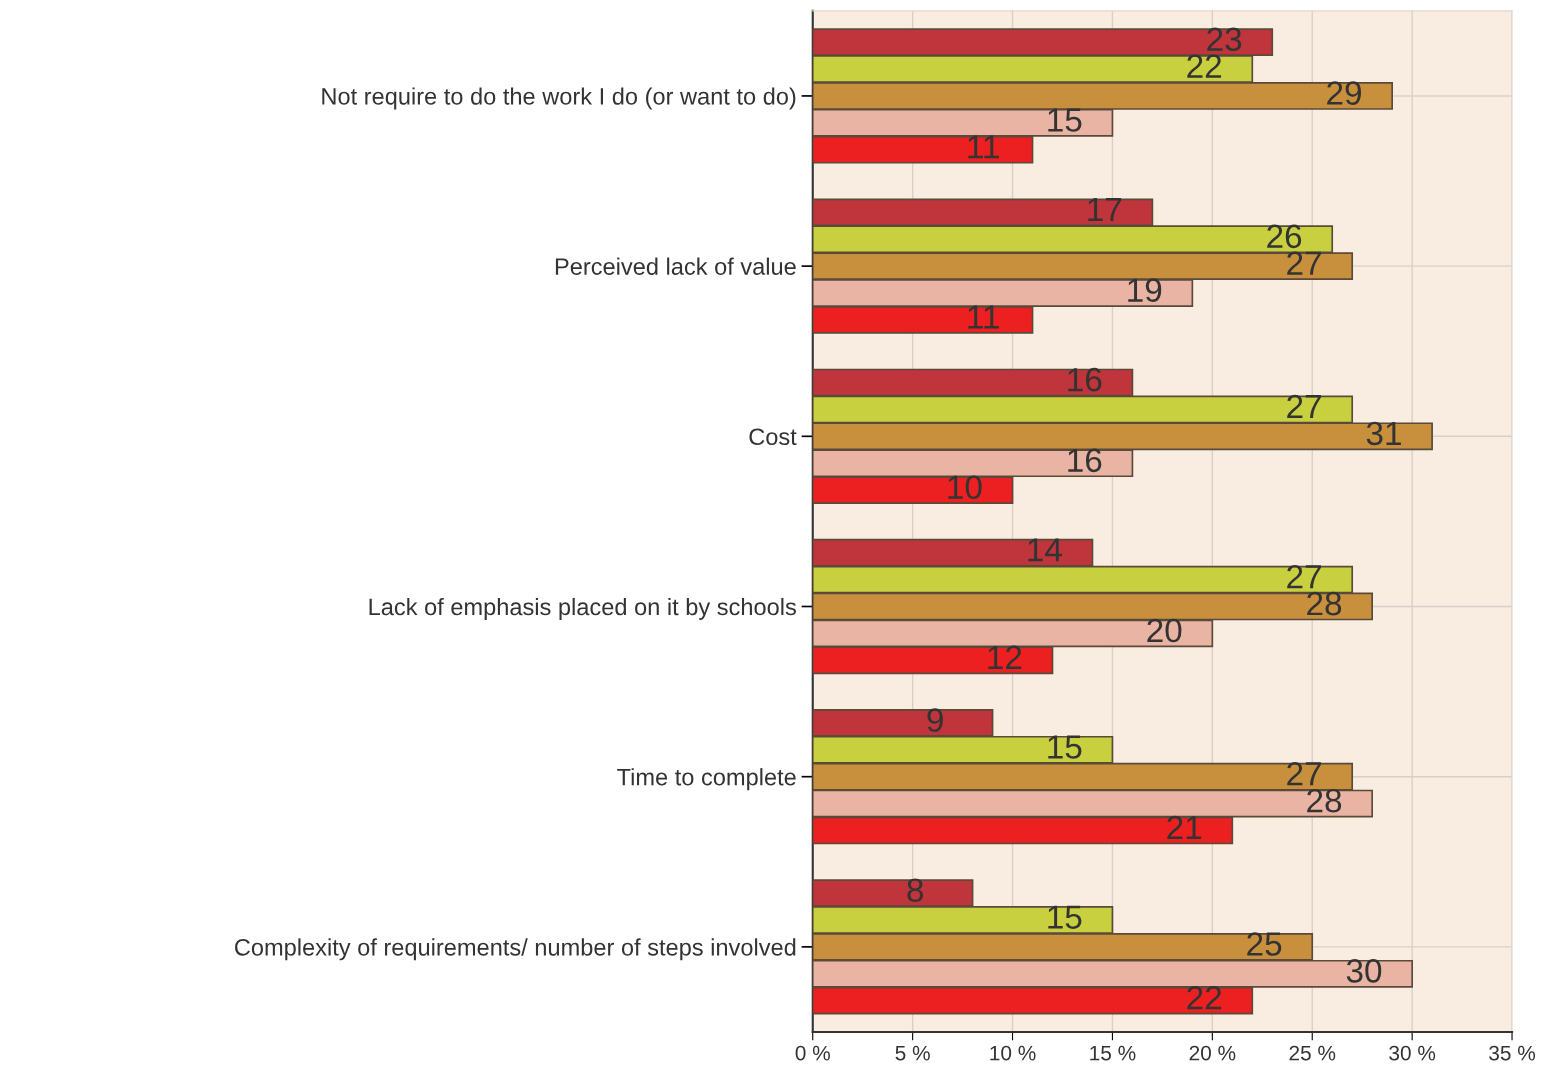 The width and height of the screenshot is (1554, 1084). What do you see at coordinates (1224, 39) in the screenshot?
I see `data-label: 23` at bounding box center [1224, 39].